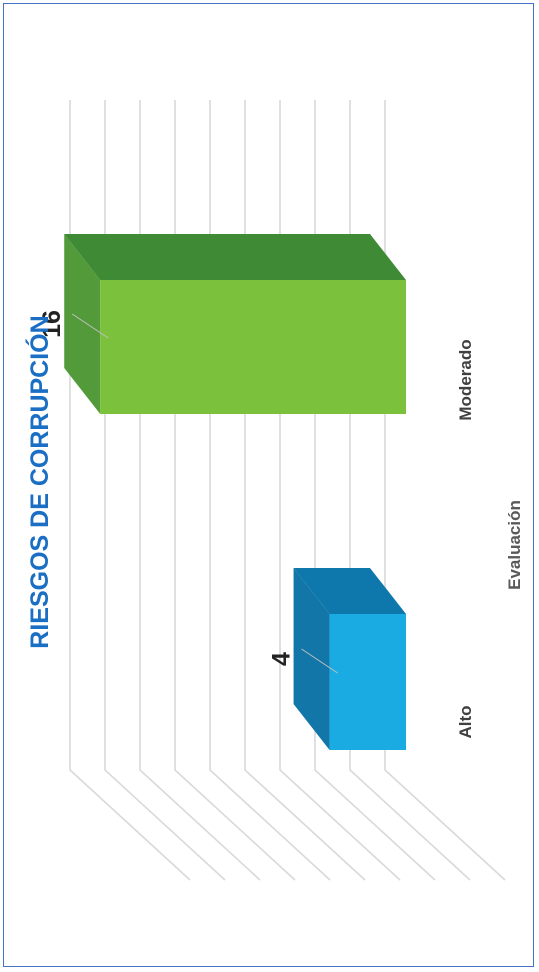  I want to click on data-label-moderado: 16, so click(52, 324).